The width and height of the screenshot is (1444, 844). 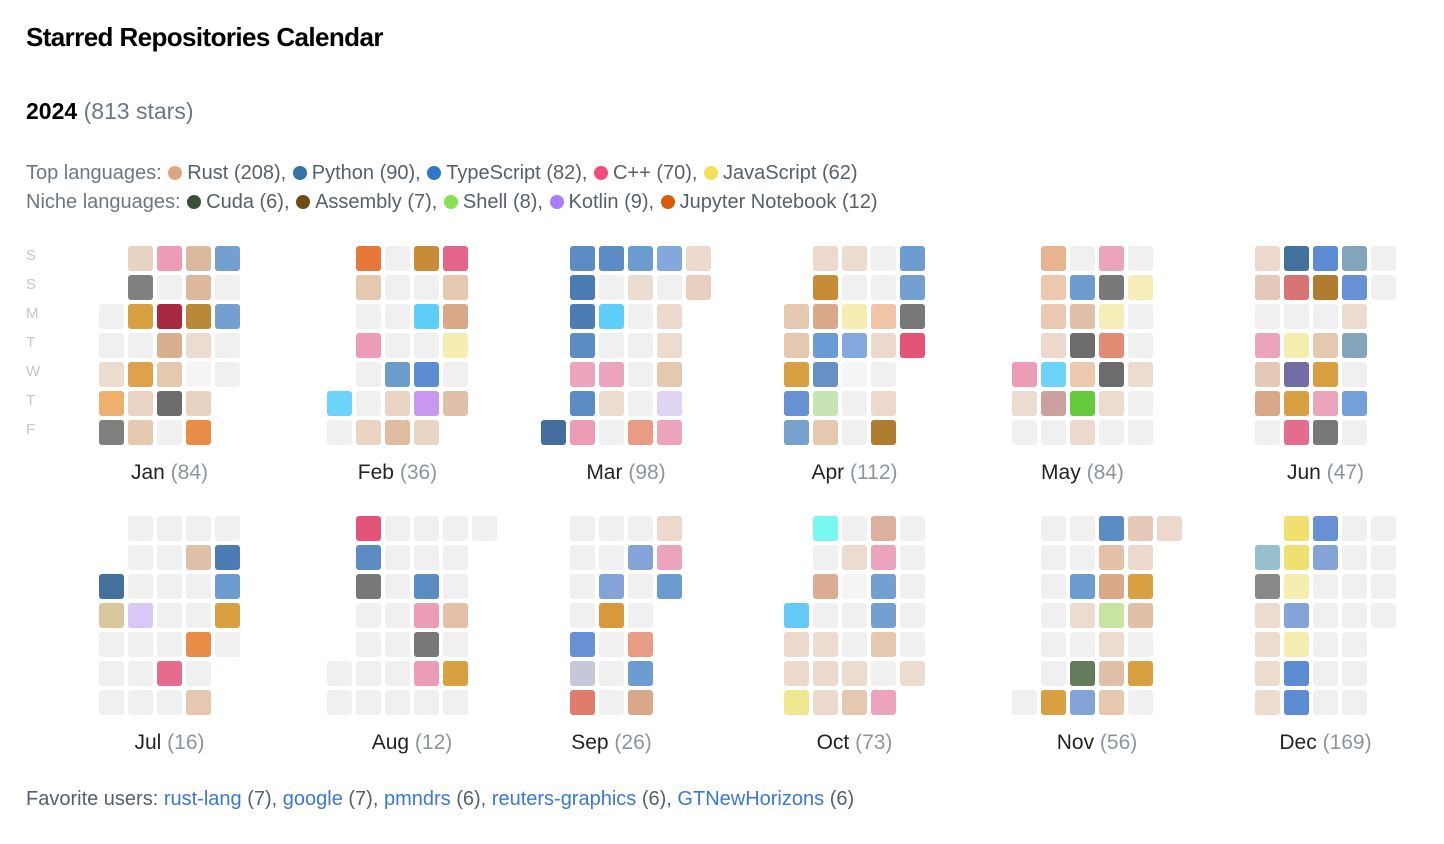 What do you see at coordinates (564, 799) in the screenshot?
I see `favorite-user-link: reuters-graphics` at bounding box center [564, 799].